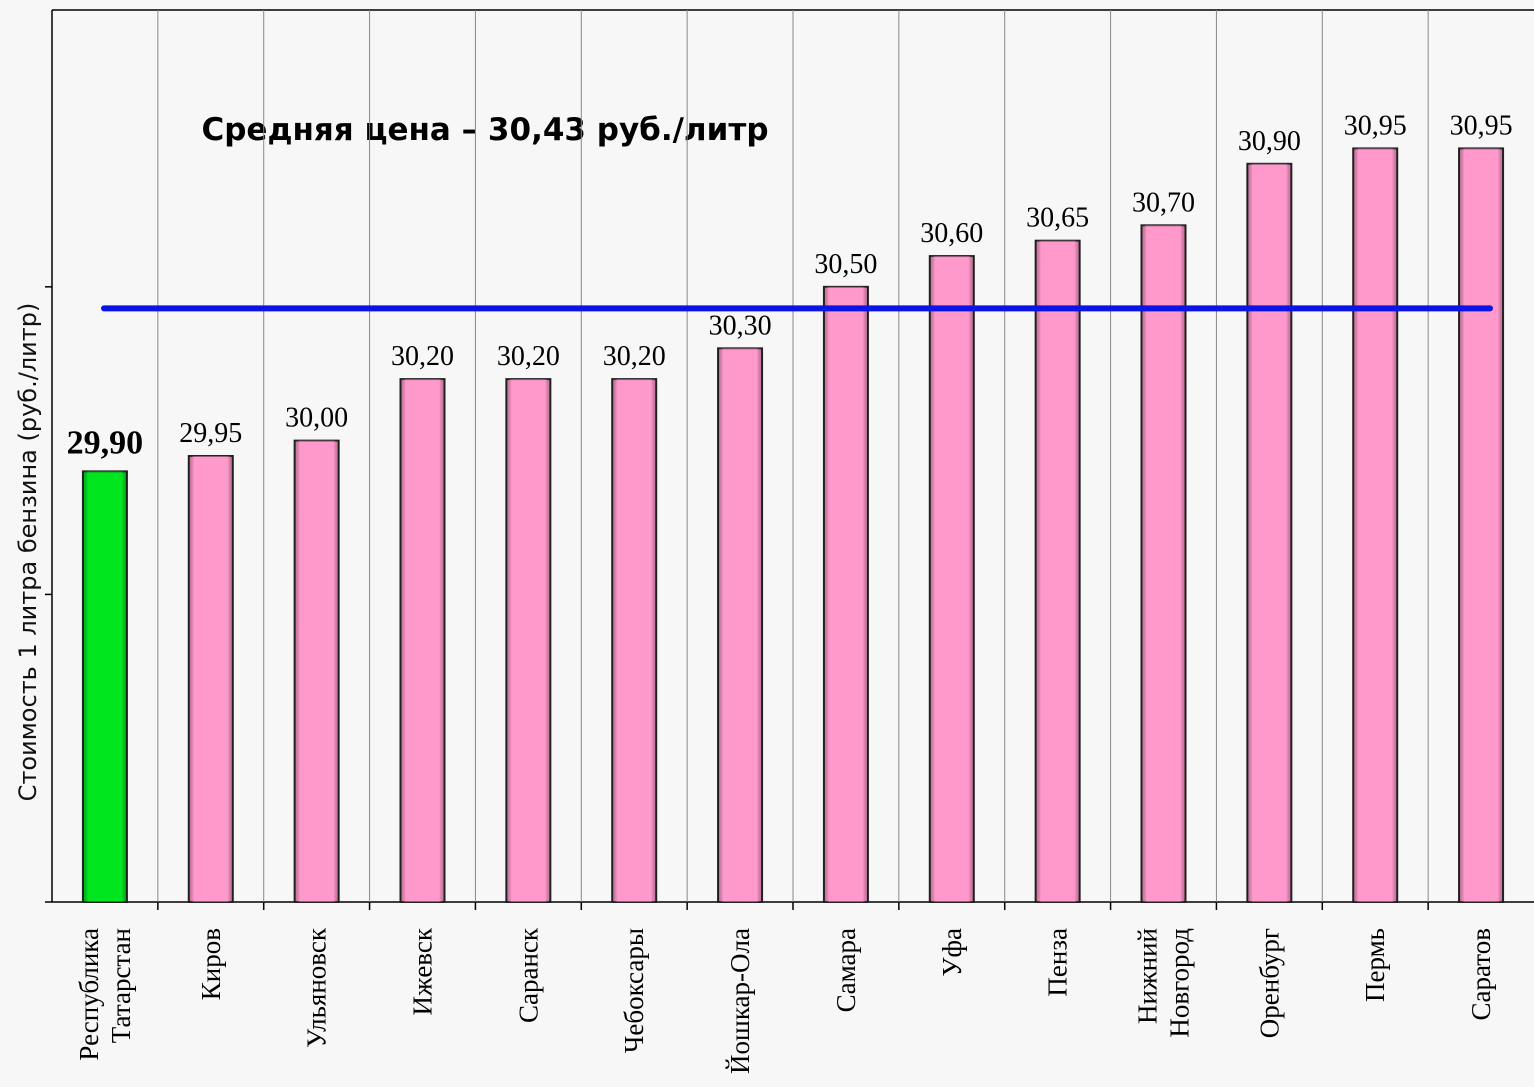  What do you see at coordinates (105, 442) in the screenshot?
I see `value-label: 29,90` at bounding box center [105, 442].